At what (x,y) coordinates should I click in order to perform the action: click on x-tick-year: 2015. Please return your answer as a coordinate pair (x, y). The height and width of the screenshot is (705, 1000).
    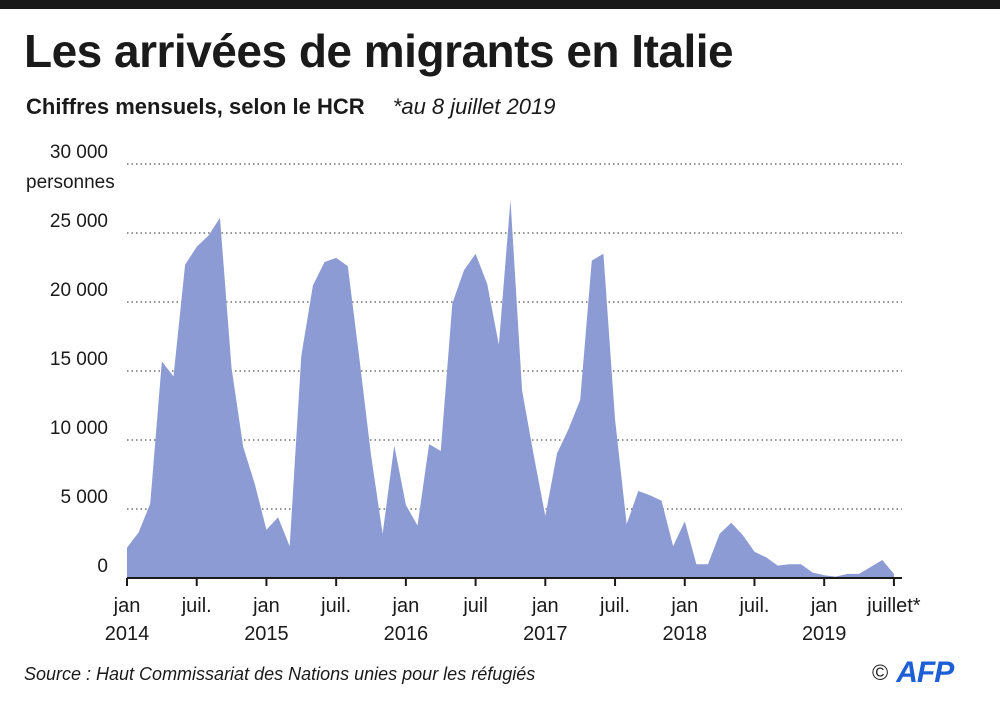
    Looking at the image, I should click on (266, 634).